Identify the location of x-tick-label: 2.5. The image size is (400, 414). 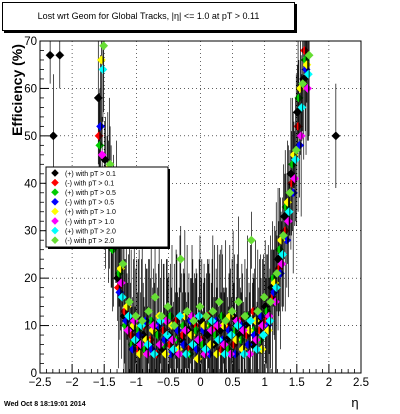
(361, 383).